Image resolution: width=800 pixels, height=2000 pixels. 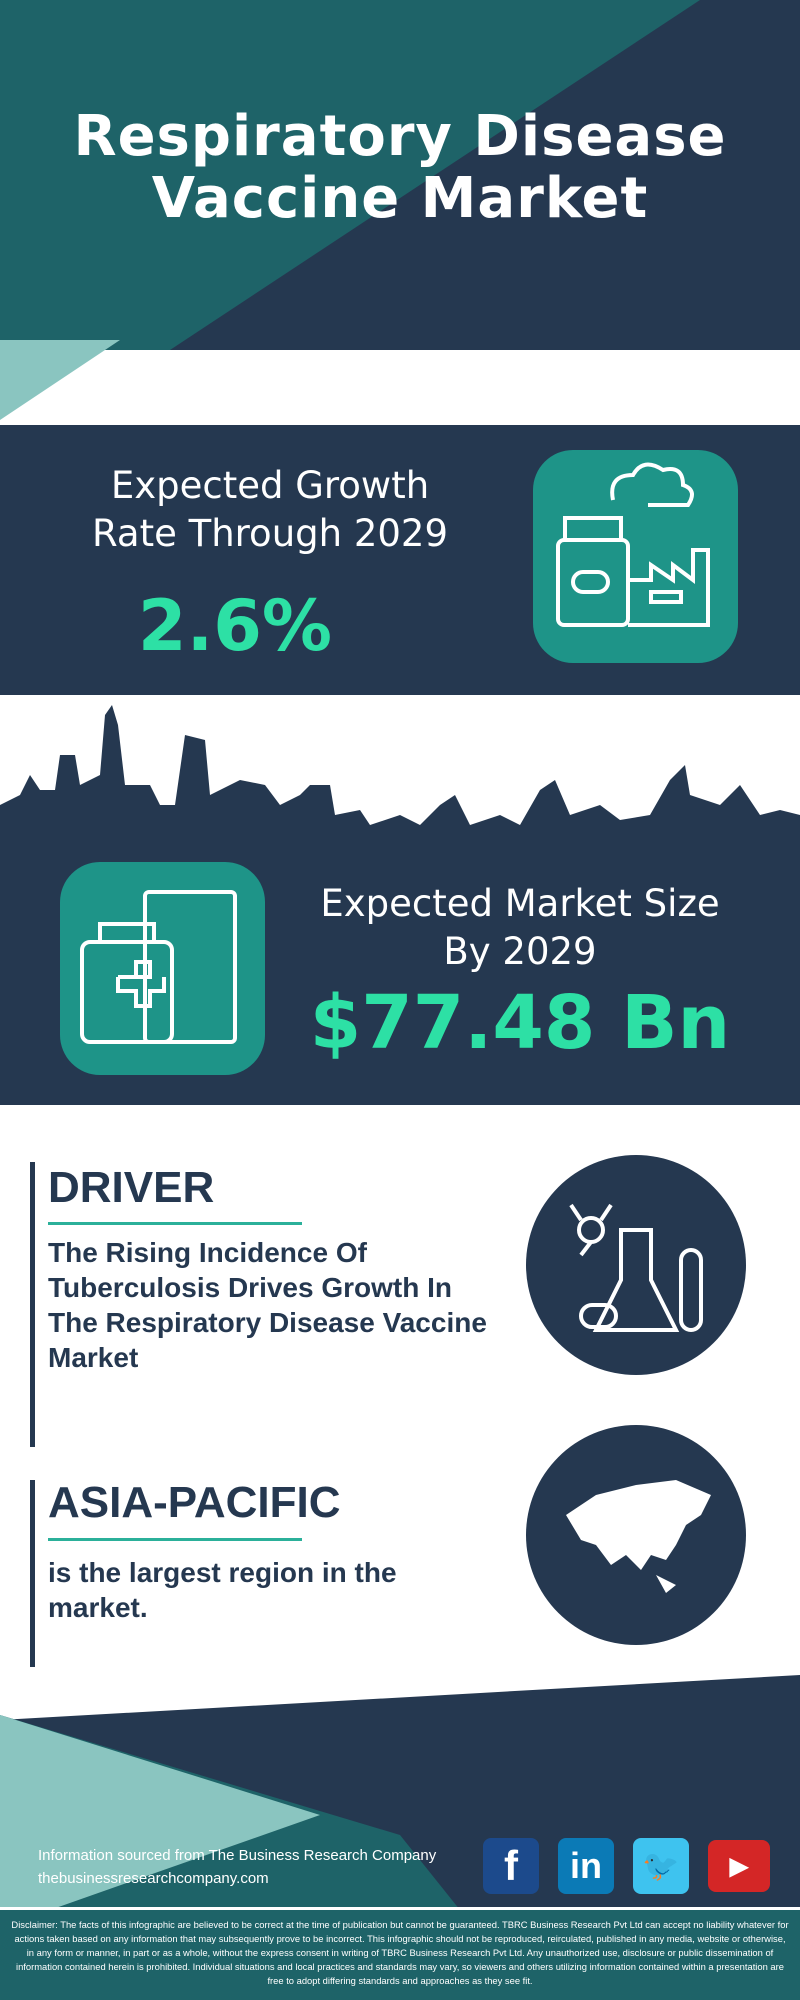 What do you see at coordinates (661, 1866) in the screenshot?
I see `twitter-icon: 🐦` at bounding box center [661, 1866].